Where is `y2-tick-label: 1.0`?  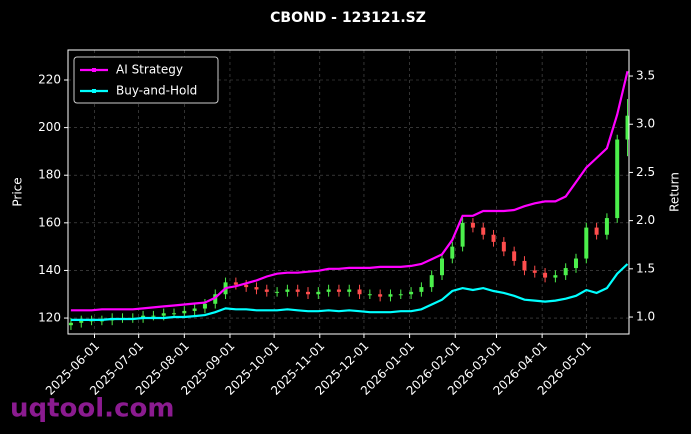 y2-tick-label: 1.0 is located at coordinates (645, 317).